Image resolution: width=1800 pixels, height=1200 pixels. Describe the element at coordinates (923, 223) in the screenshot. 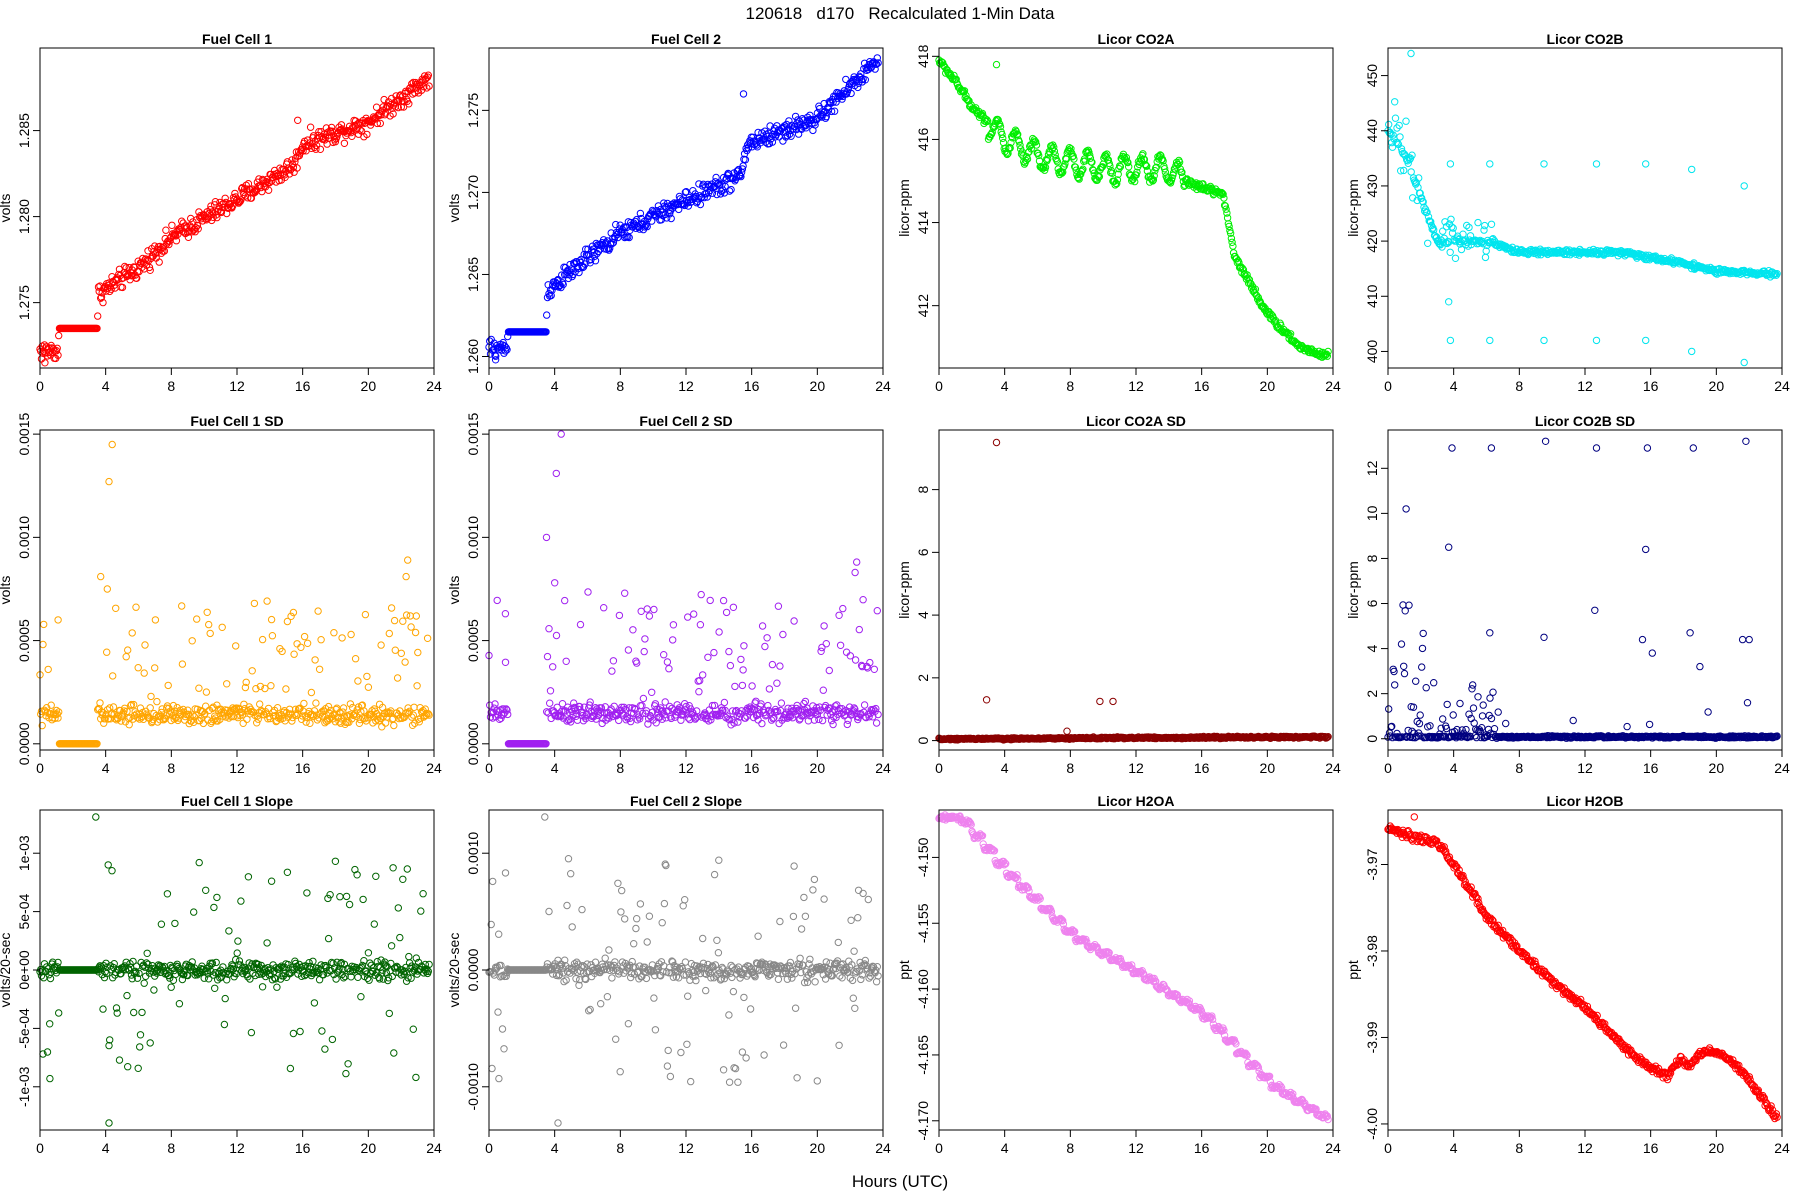

I see `y-tick-label: 414` at that location.